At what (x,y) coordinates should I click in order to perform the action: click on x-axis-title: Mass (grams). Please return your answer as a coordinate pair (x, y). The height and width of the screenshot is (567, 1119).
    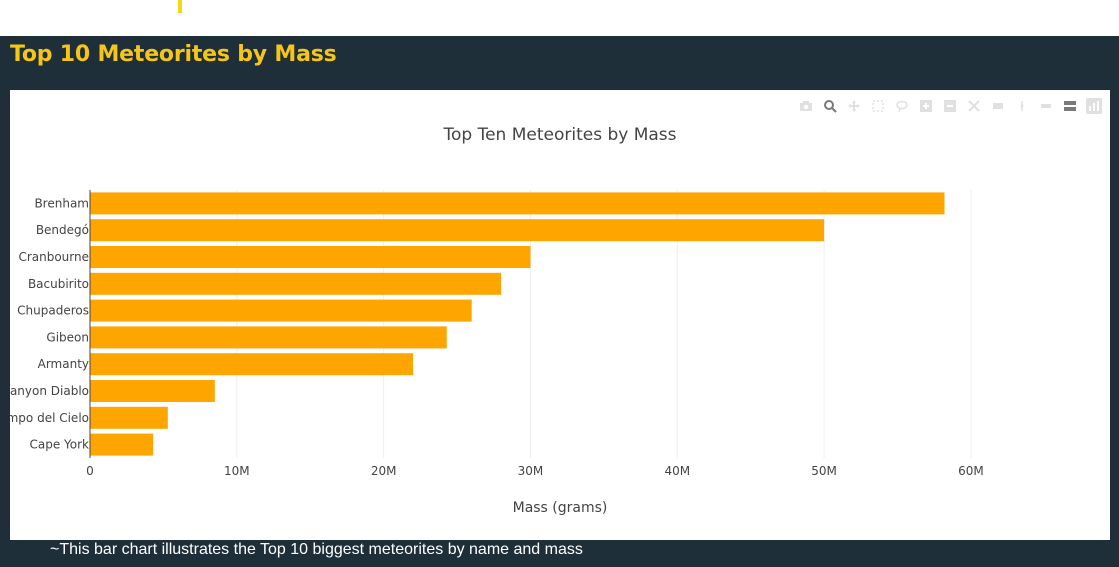
    Looking at the image, I should click on (560, 508).